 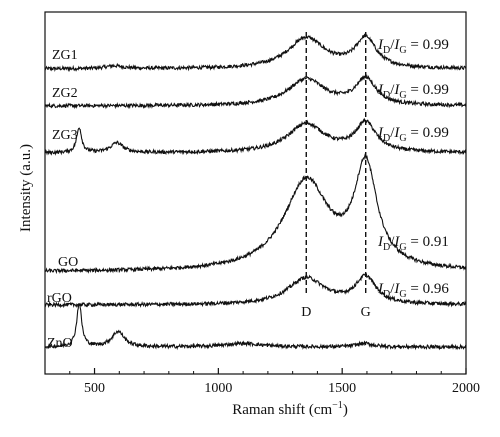 What do you see at coordinates (466, 388) in the screenshot?
I see `x-tick-label: 2000` at bounding box center [466, 388].